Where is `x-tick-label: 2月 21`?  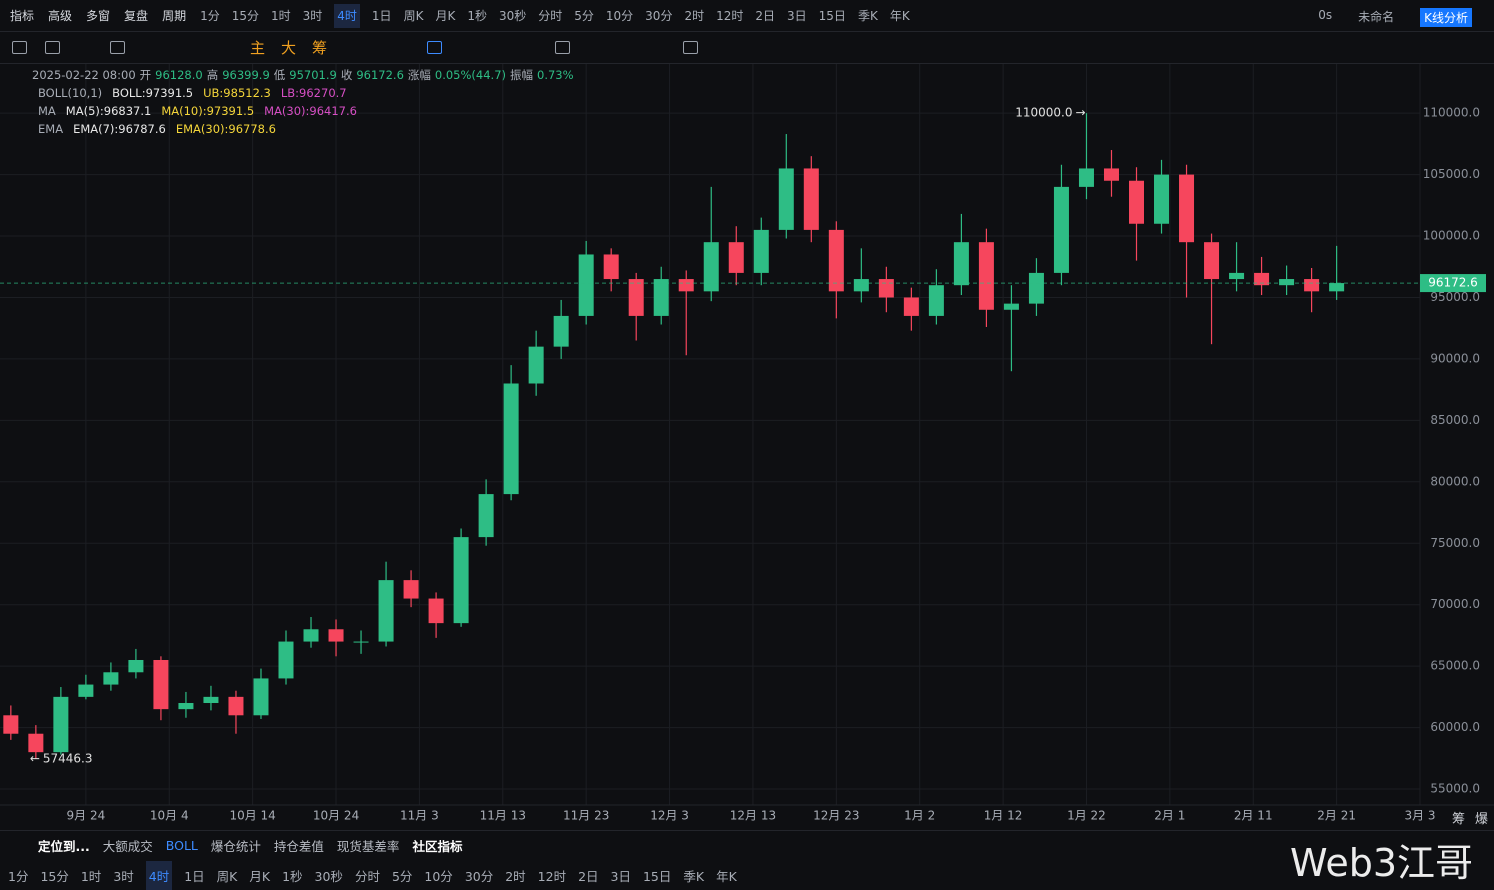
x-tick-label: 2月 21 is located at coordinates (1336, 816).